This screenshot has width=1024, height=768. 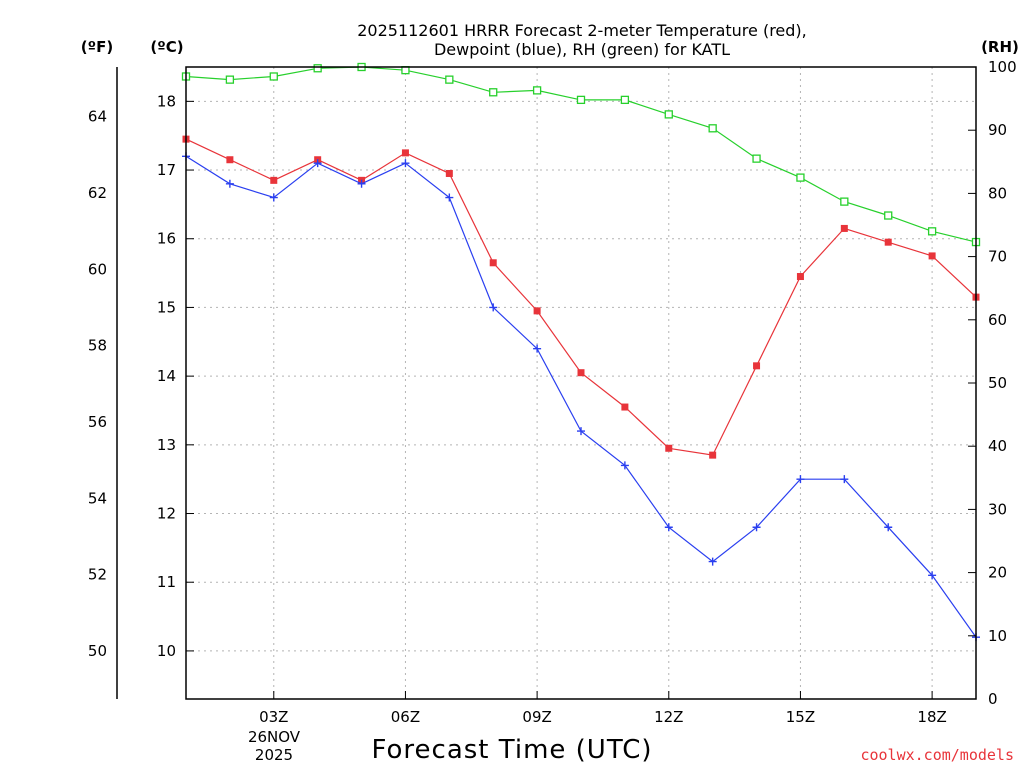 What do you see at coordinates (997, 446) in the screenshot?
I see `rh-tick-label: 40` at bounding box center [997, 446].